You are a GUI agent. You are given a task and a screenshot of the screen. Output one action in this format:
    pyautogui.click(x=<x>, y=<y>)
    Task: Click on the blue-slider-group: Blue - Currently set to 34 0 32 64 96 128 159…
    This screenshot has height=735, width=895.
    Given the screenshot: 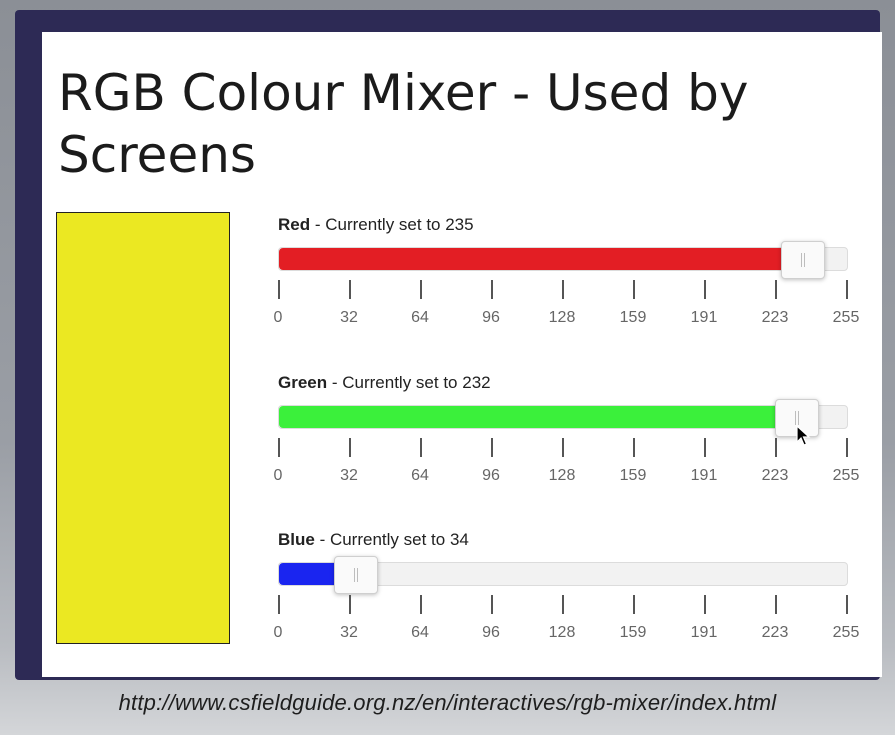 What is the action you would take?
    pyautogui.click(x=571, y=590)
    